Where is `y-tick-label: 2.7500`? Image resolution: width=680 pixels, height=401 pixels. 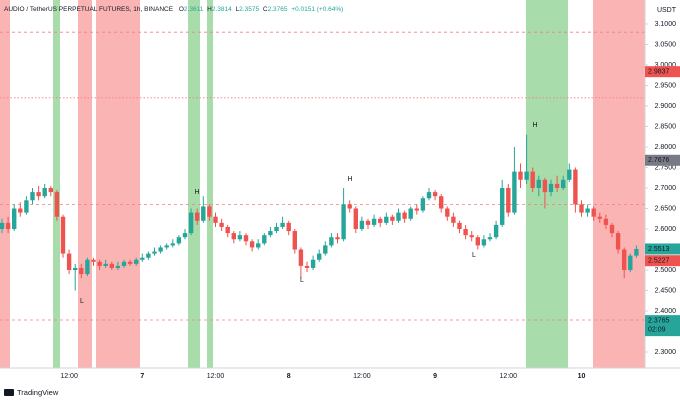 y-tick-label: 2.7500 is located at coordinates (666, 167).